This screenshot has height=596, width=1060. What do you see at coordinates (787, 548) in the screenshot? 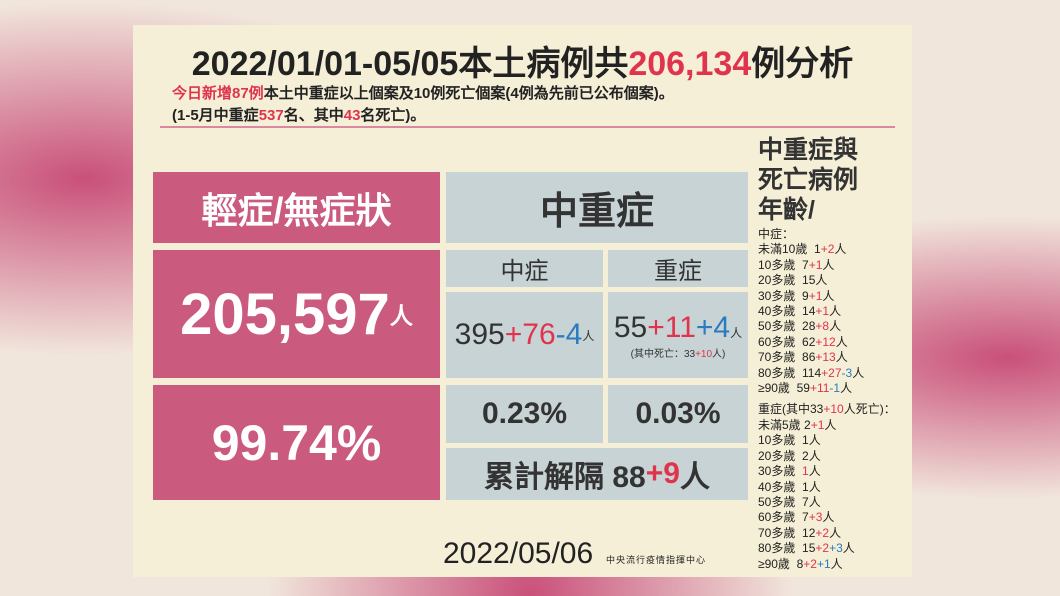
I see `text-segment: 80多歲 15` at bounding box center [787, 548].